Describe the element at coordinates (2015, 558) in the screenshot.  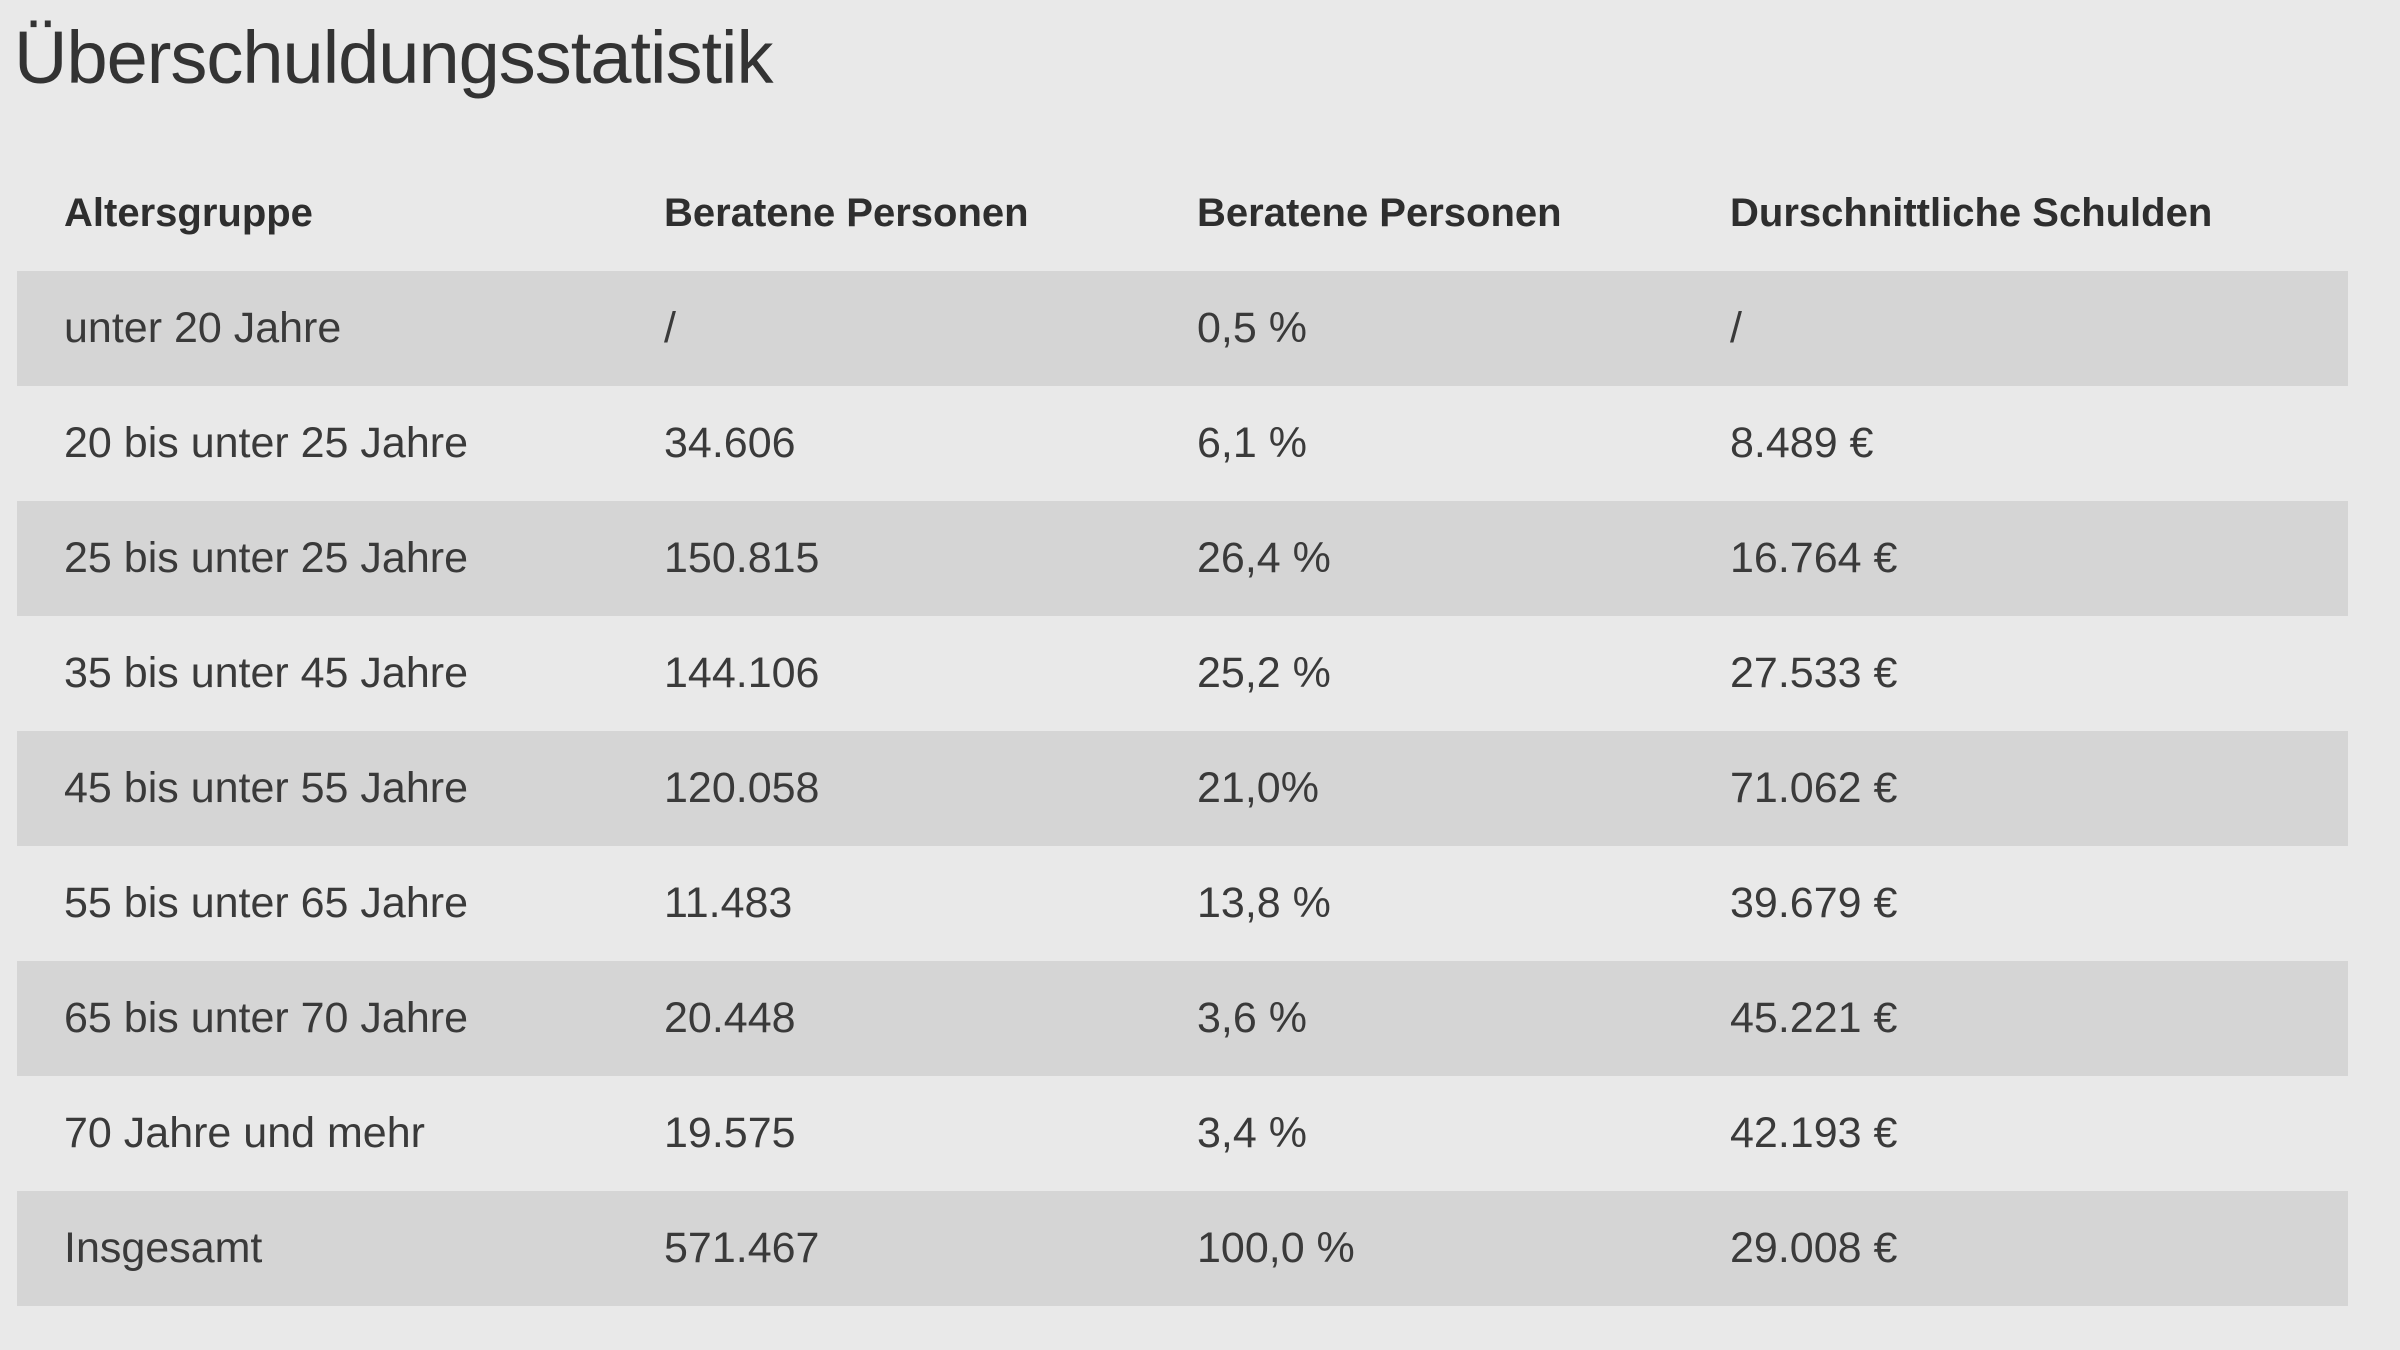
I see `cell-average-debt: 16.764 €` at that location.